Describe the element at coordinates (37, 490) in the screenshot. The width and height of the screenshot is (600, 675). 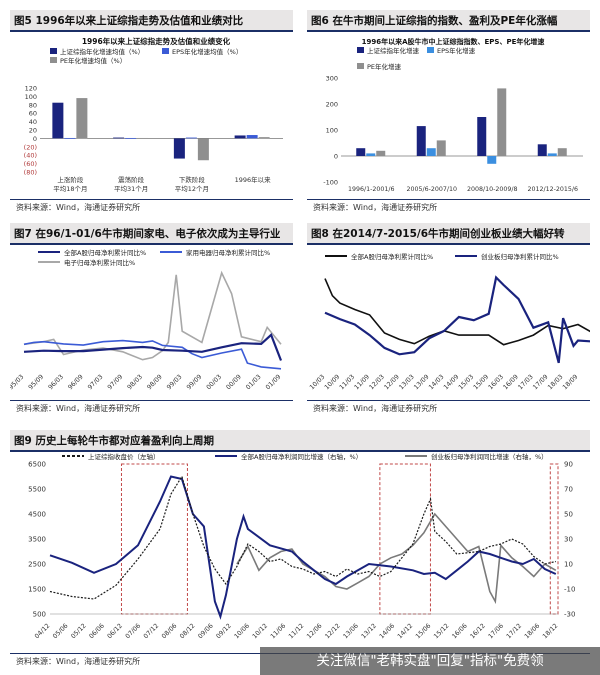
I see `fig9-ytick-left: 5500` at that location.